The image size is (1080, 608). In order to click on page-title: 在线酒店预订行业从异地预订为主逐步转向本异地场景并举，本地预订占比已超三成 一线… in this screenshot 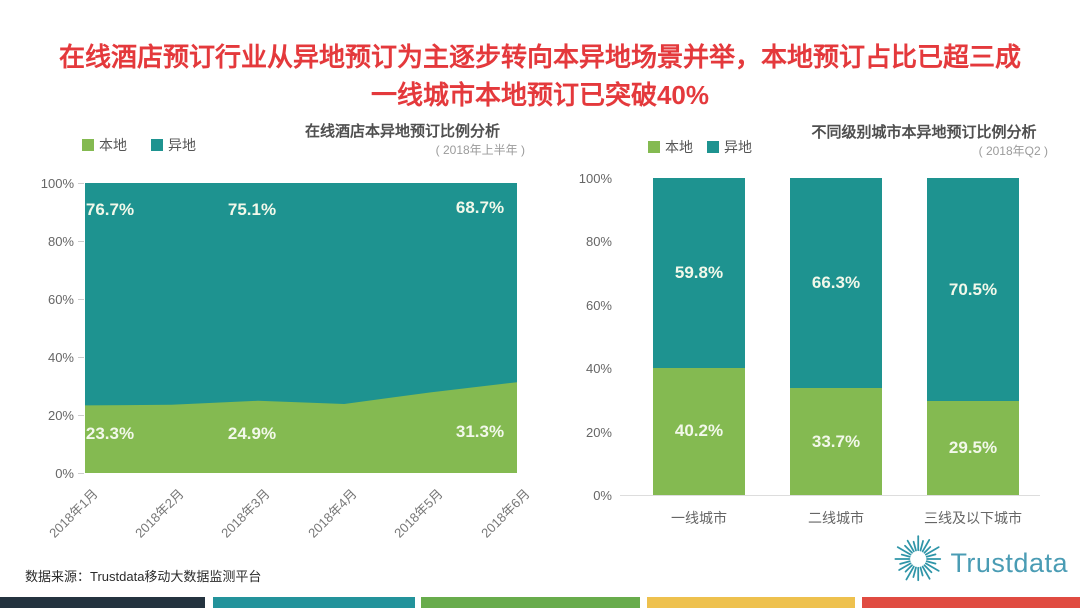, I will do `click(540, 76)`.